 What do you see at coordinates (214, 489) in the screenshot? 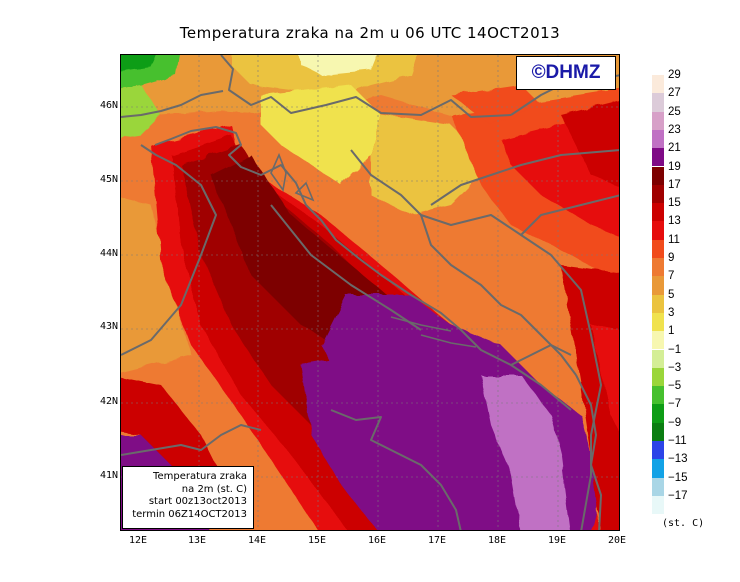
I see `info-line-2: na 2m (st. C)` at bounding box center [214, 489].